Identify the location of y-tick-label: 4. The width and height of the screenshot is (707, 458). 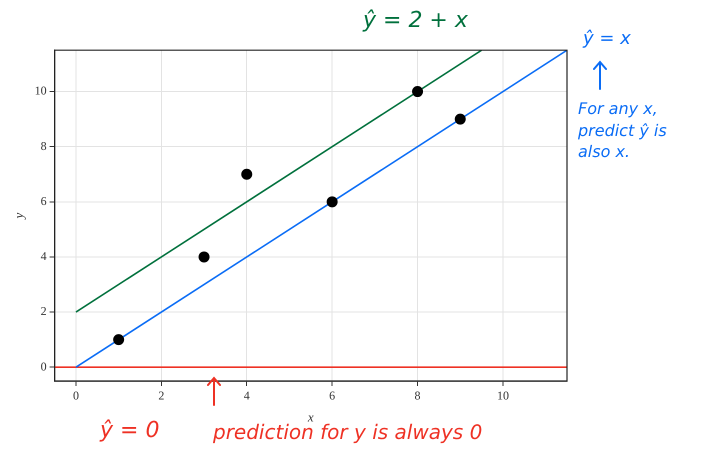
(43, 256).